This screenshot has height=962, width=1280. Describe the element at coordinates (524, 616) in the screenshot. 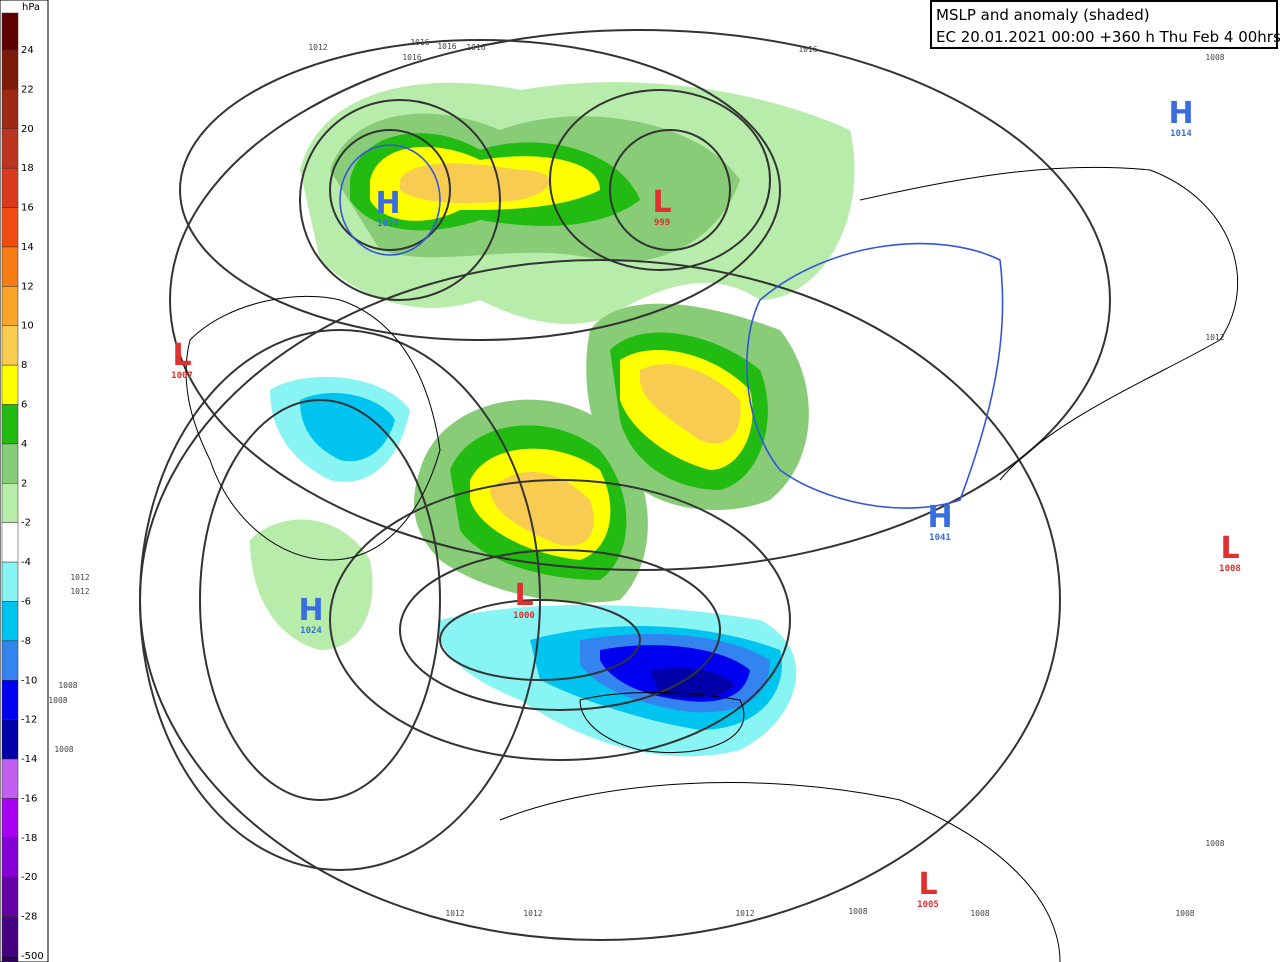

I see `center-value: 1000` at that location.